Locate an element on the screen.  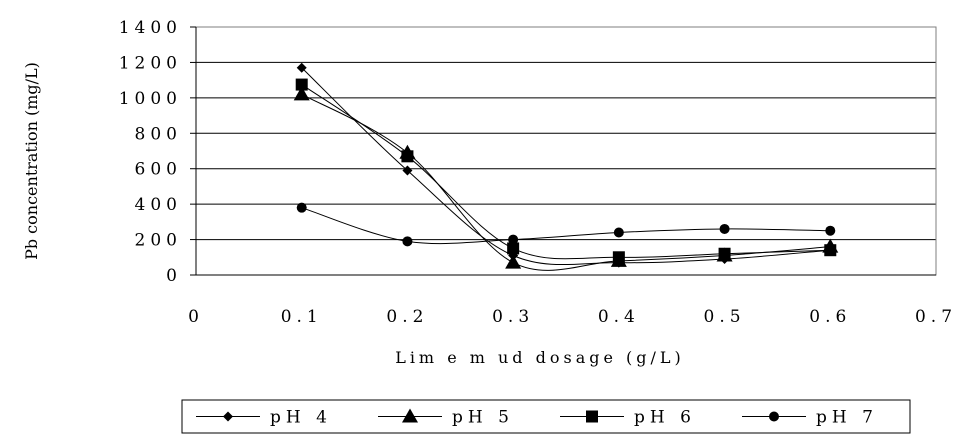
y-tick-label: 0 is located at coordinates (174, 276).